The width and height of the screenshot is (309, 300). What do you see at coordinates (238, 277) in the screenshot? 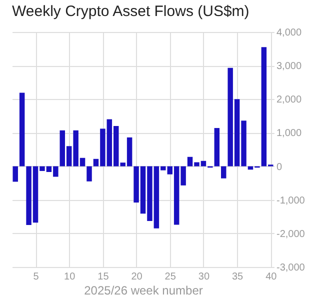
I see `x-tick-label: 35` at bounding box center [238, 277].